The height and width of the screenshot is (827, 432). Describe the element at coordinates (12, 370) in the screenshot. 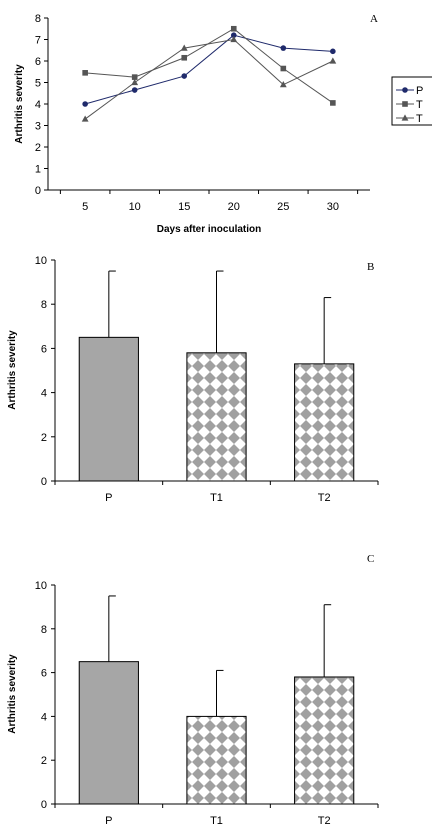

I see `chart-b-y-axis-title: Arthritis severity` at that location.